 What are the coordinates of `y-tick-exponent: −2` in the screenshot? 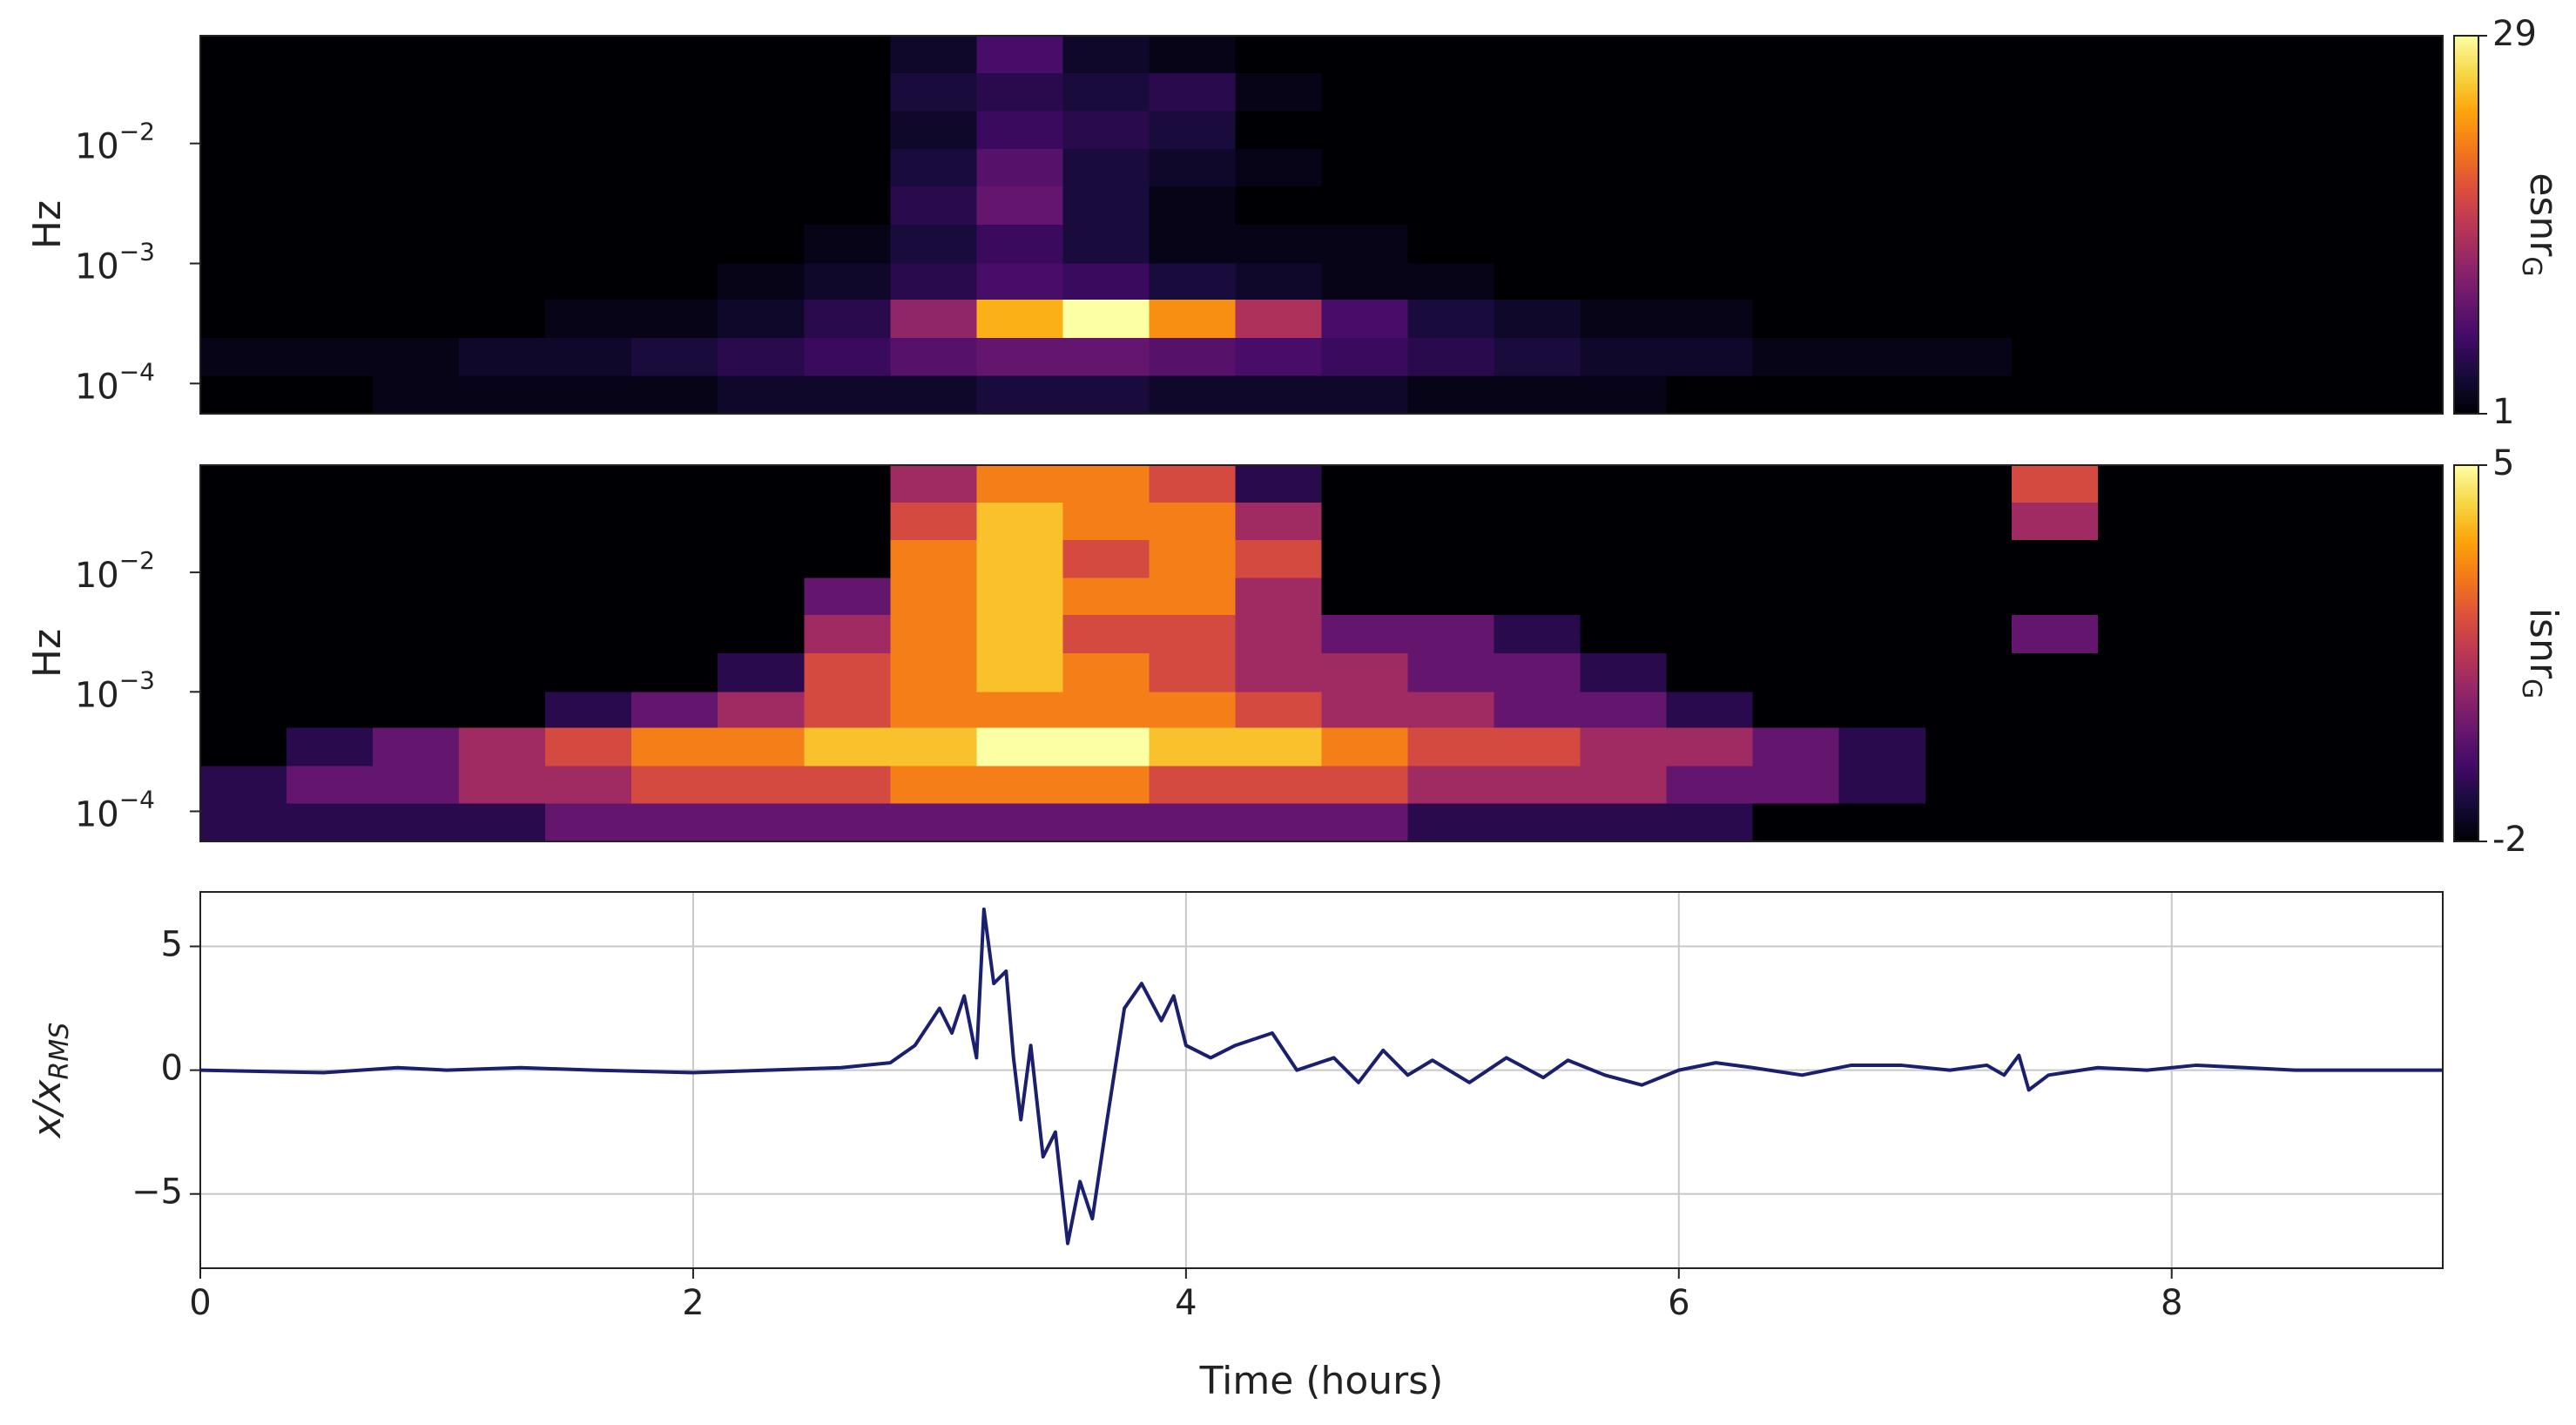 It's located at (137, 560).